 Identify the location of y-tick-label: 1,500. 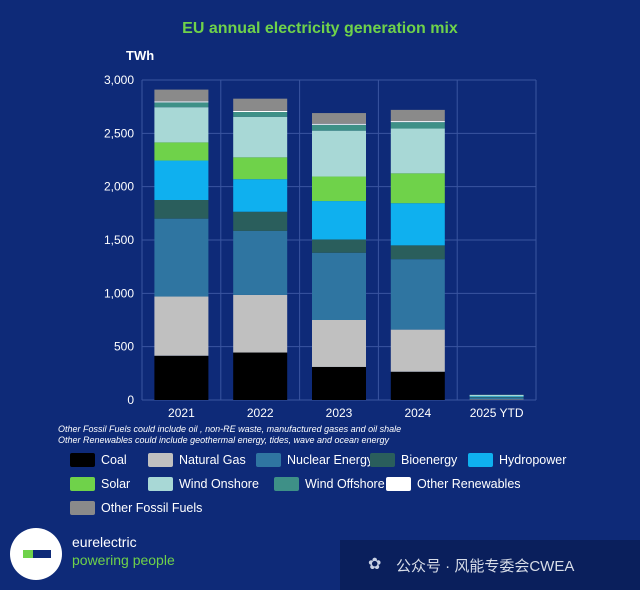
(119, 240).